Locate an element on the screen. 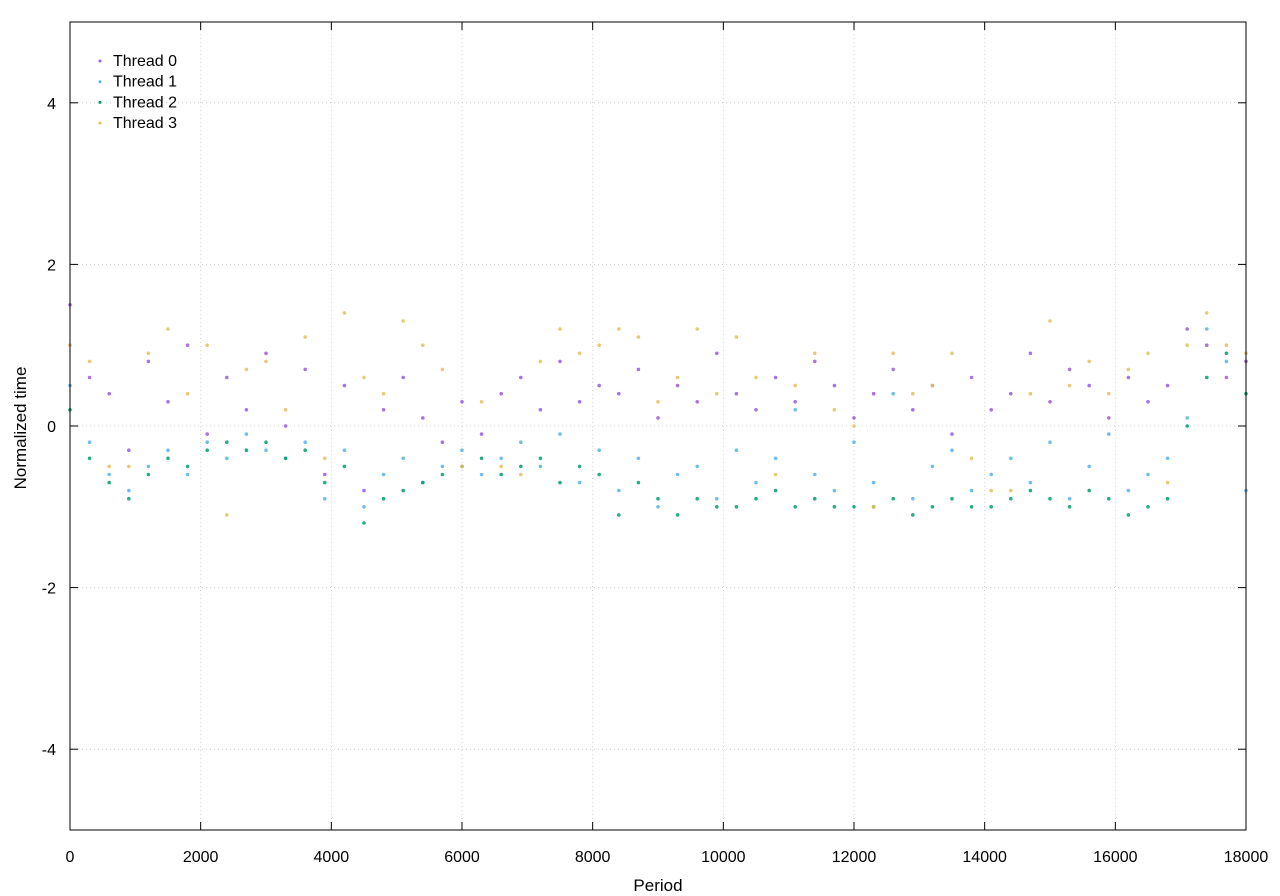 The height and width of the screenshot is (896, 1280). legend-label: Thread 2 is located at coordinates (145, 102).